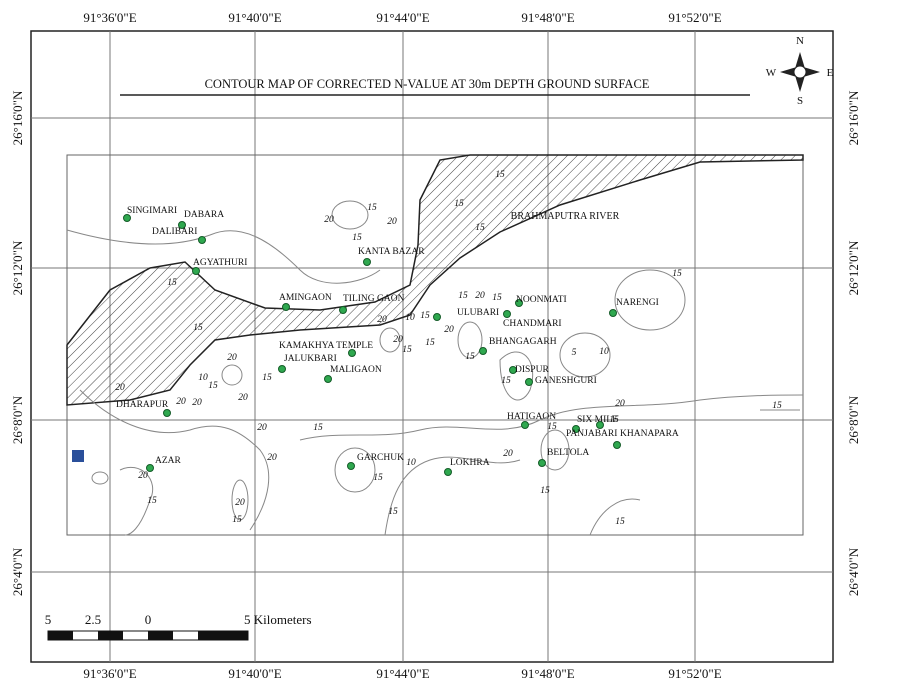 This screenshot has width=903, height=685. I want to click on place-label: JALUKBARI, so click(310, 359).